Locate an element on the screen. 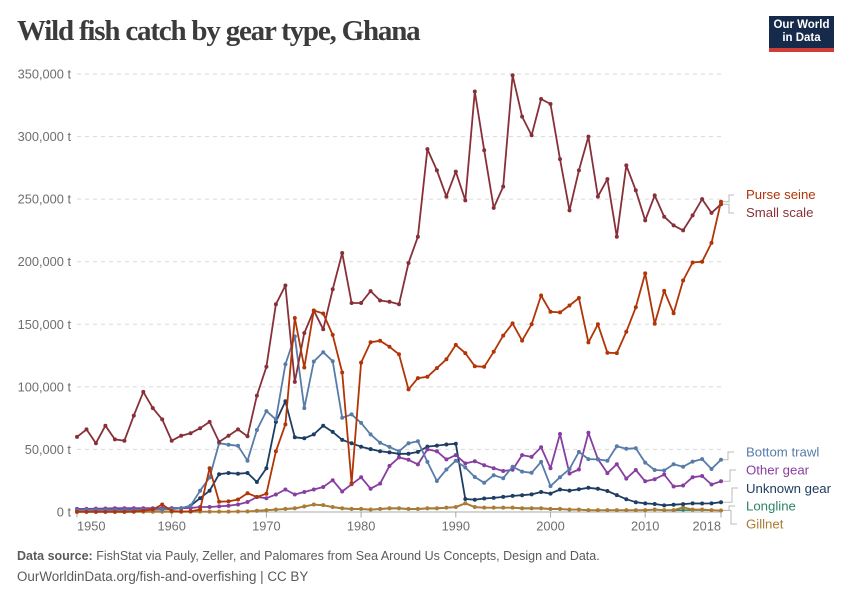 The width and height of the screenshot is (850, 600). svg-text: 150,000 t is located at coordinates (45, 324).